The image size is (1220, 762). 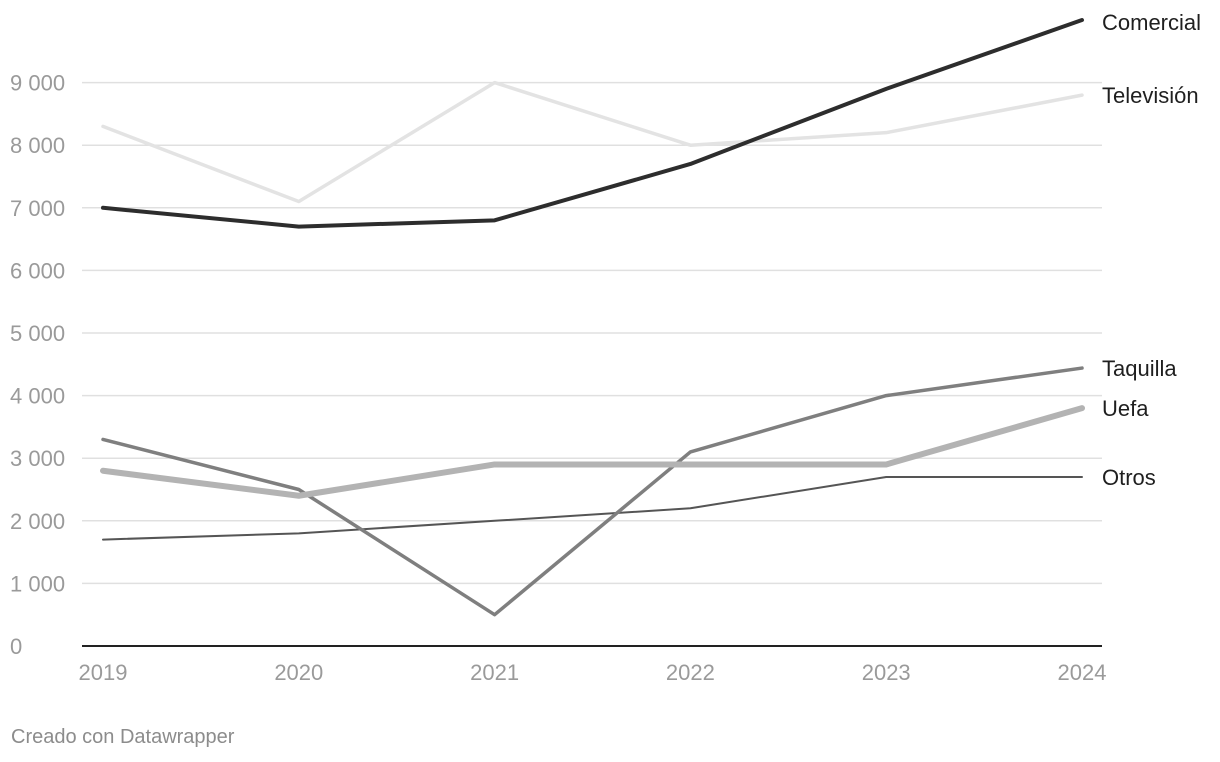 What do you see at coordinates (1139, 368) in the screenshot?
I see `series-label-taquilla: Taquilla` at bounding box center [1139, 368].